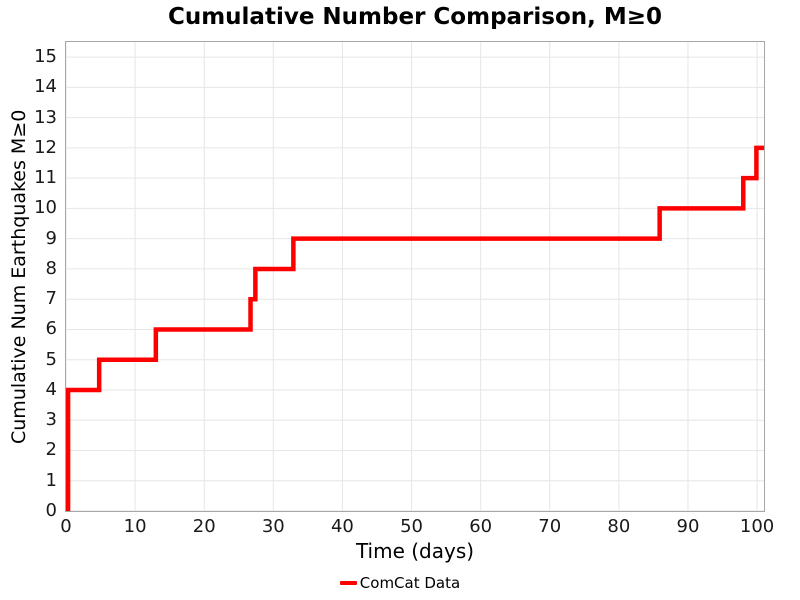 This screenshot has width=800, height=600. Describe the element at coordinates (51, 510) in the screenshot. I see `y-tick-label: 0` at that location.